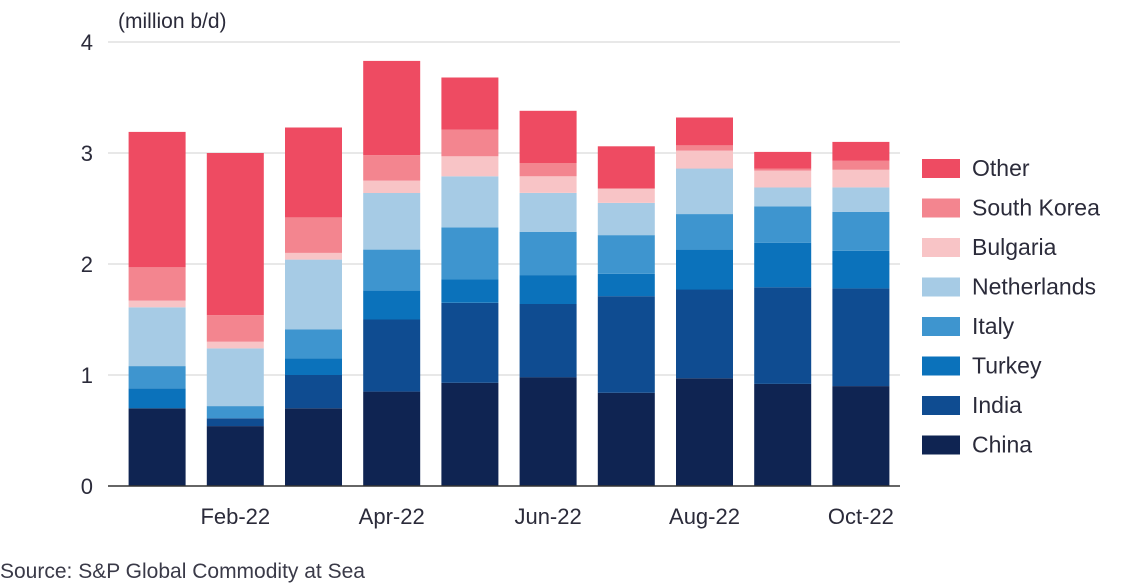 The width and height of the screenshot is (1131, 584). What do you see at coordinates (1002, 445) in the screenshot?
I see `legend-label: China` at bounding box center [1002, 445].